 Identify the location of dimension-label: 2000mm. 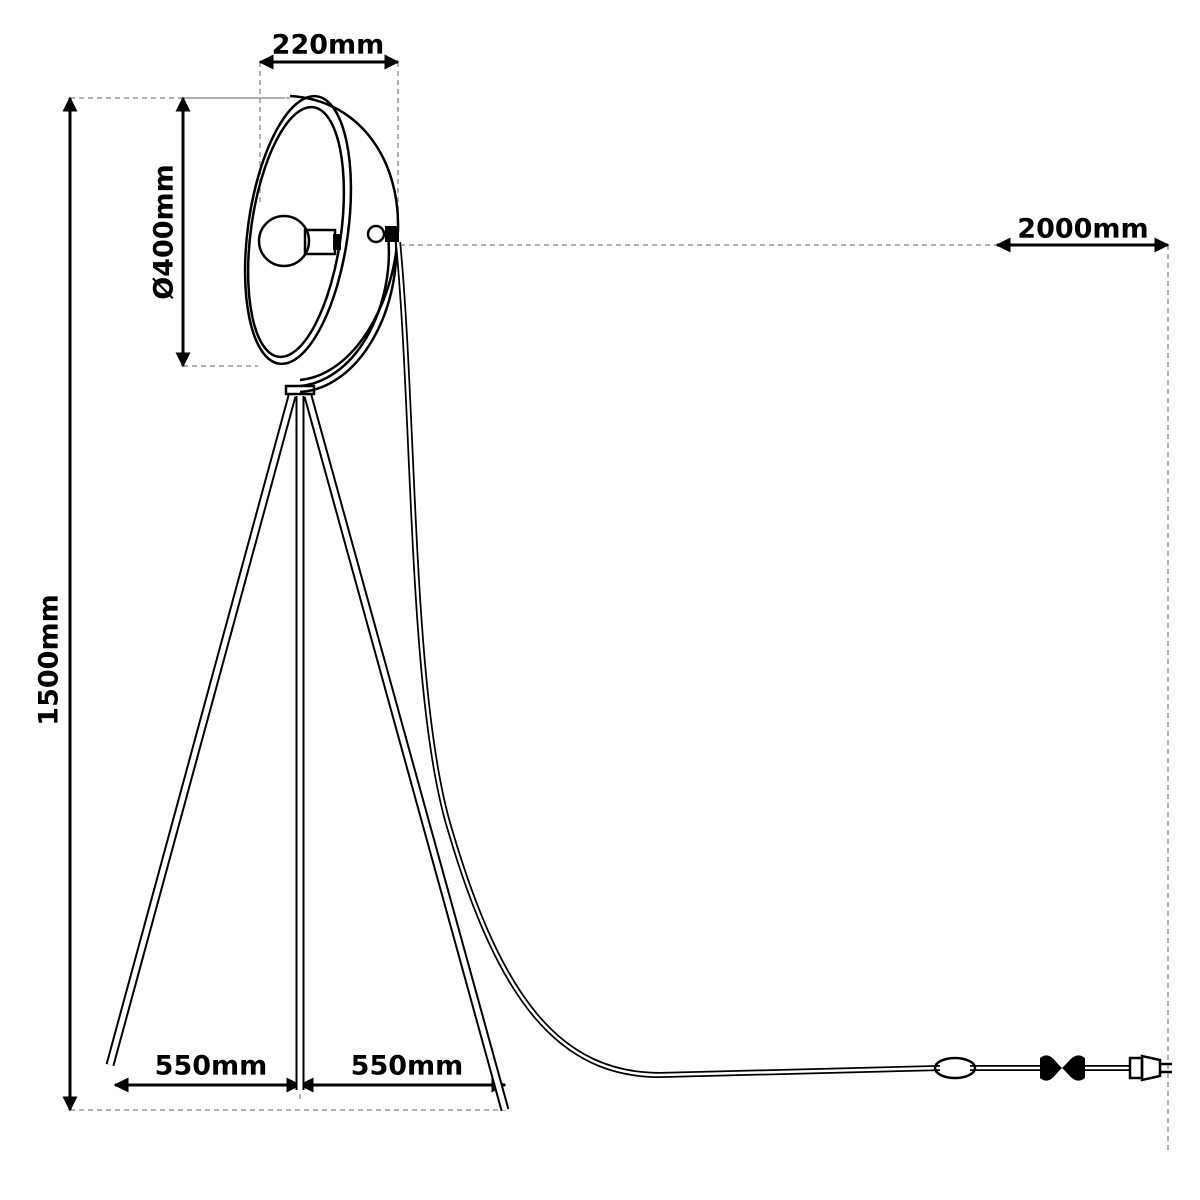
(1082, 229).